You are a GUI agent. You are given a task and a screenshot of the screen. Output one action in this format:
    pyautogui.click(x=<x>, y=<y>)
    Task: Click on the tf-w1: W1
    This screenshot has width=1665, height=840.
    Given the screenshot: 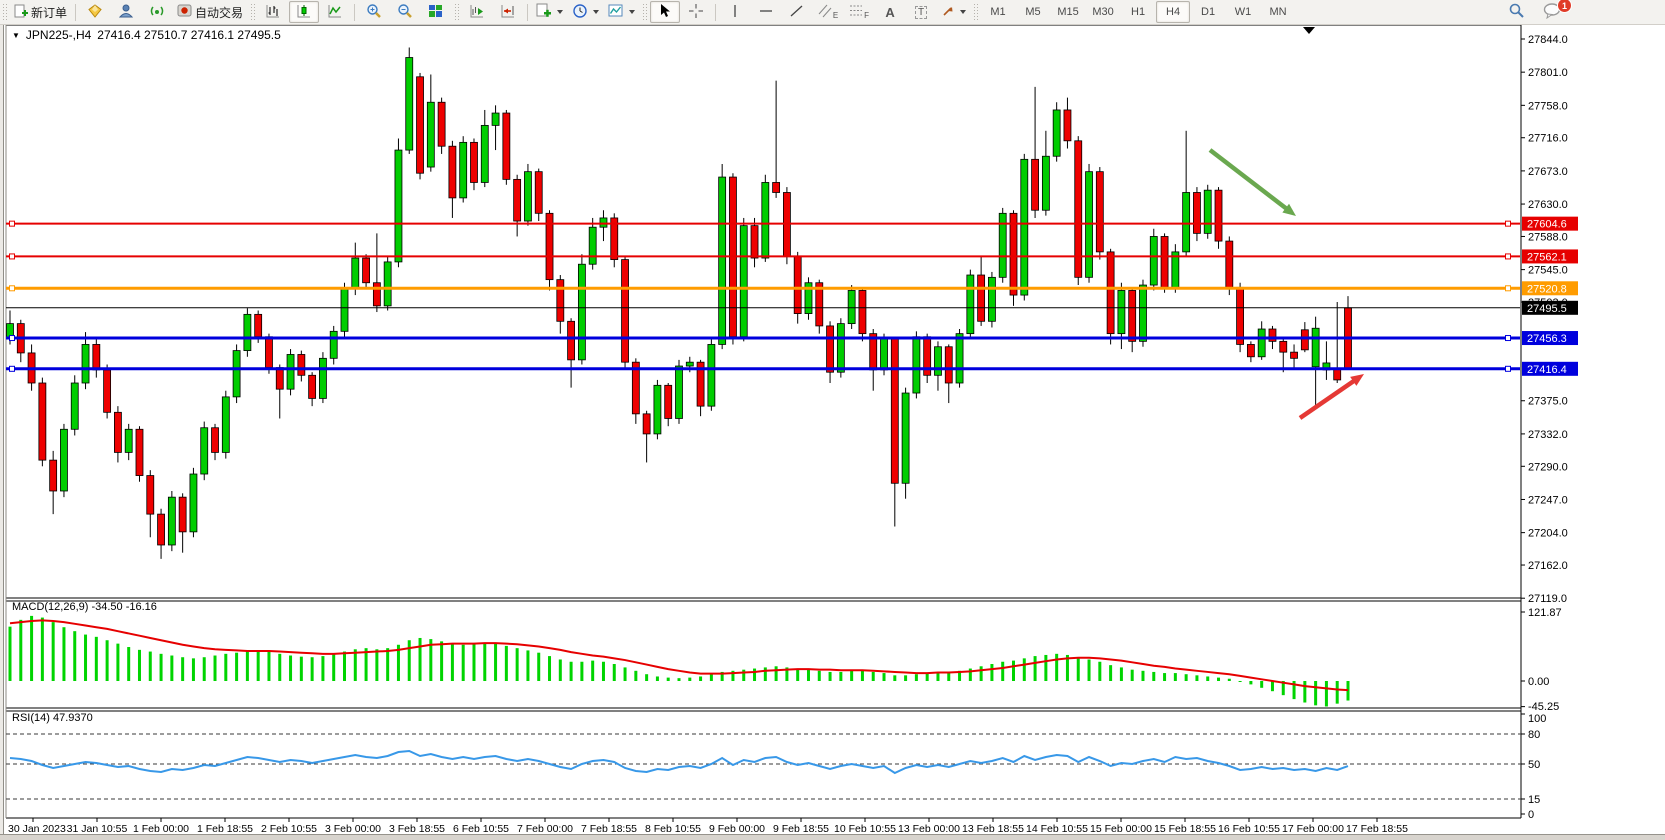 What is the action you would take?
    pyautogui.click(x=1243, y=12)
    